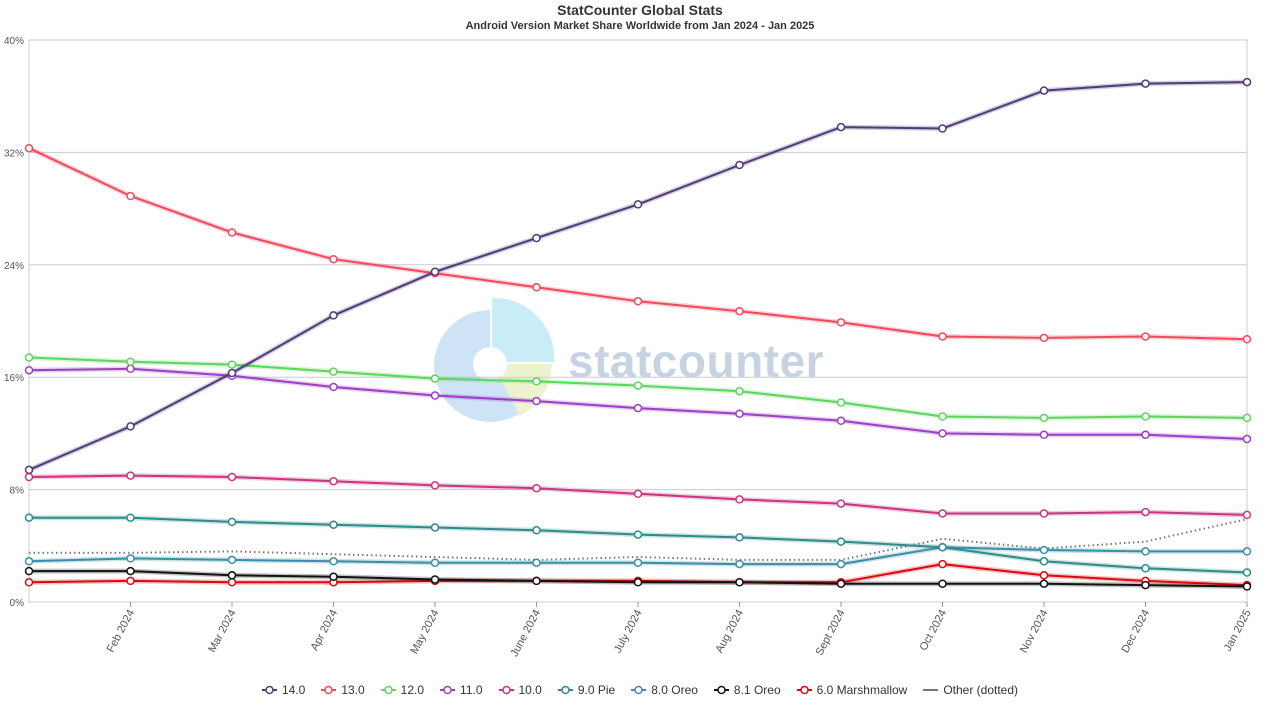 This screenshot has height=720, width=1280. Describe the element at coordinates (520, 690) in the screenshot. I see `legend-item: 10.0` at that location.